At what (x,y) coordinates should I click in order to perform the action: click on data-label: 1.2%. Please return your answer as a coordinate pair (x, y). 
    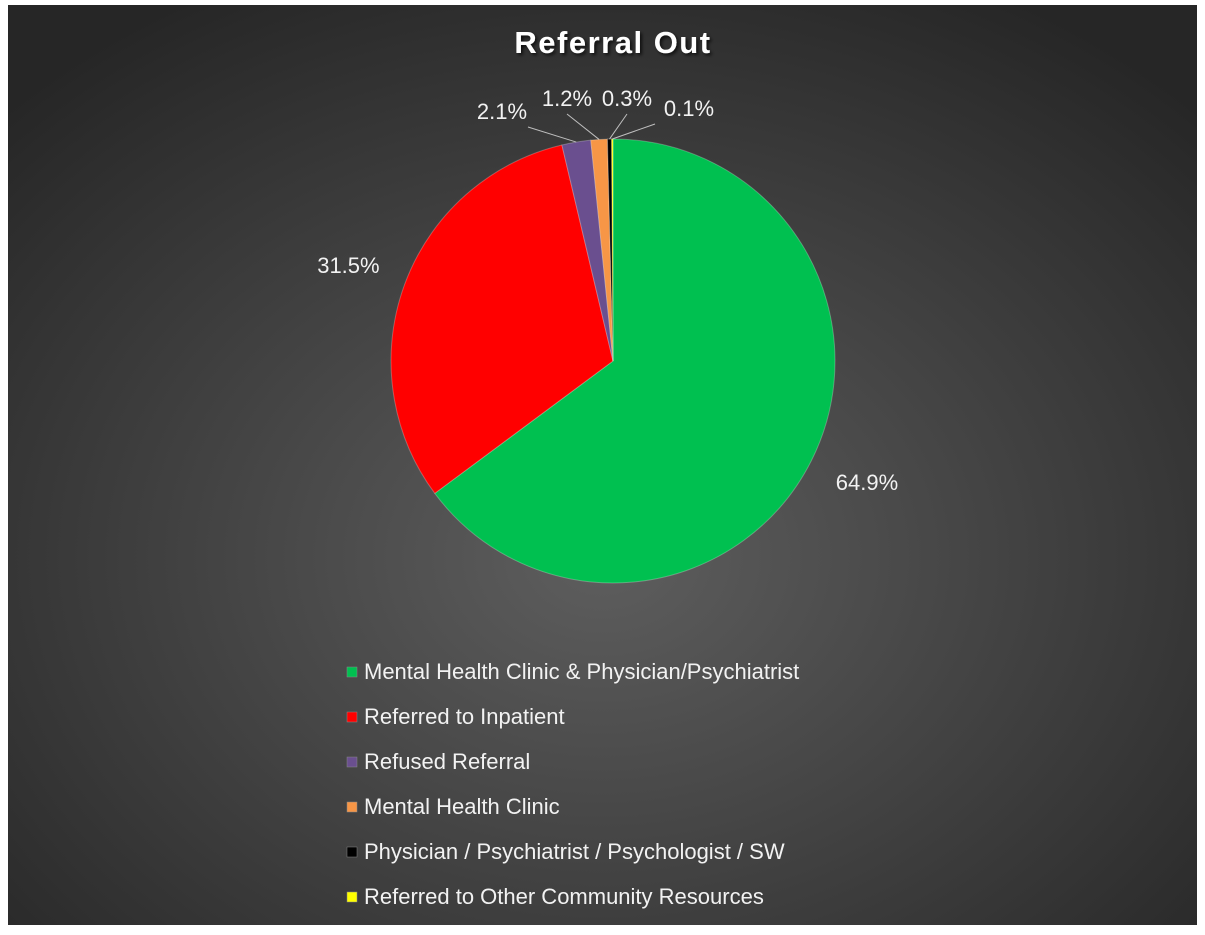
    Looking at the image, I should click on (567, 98).